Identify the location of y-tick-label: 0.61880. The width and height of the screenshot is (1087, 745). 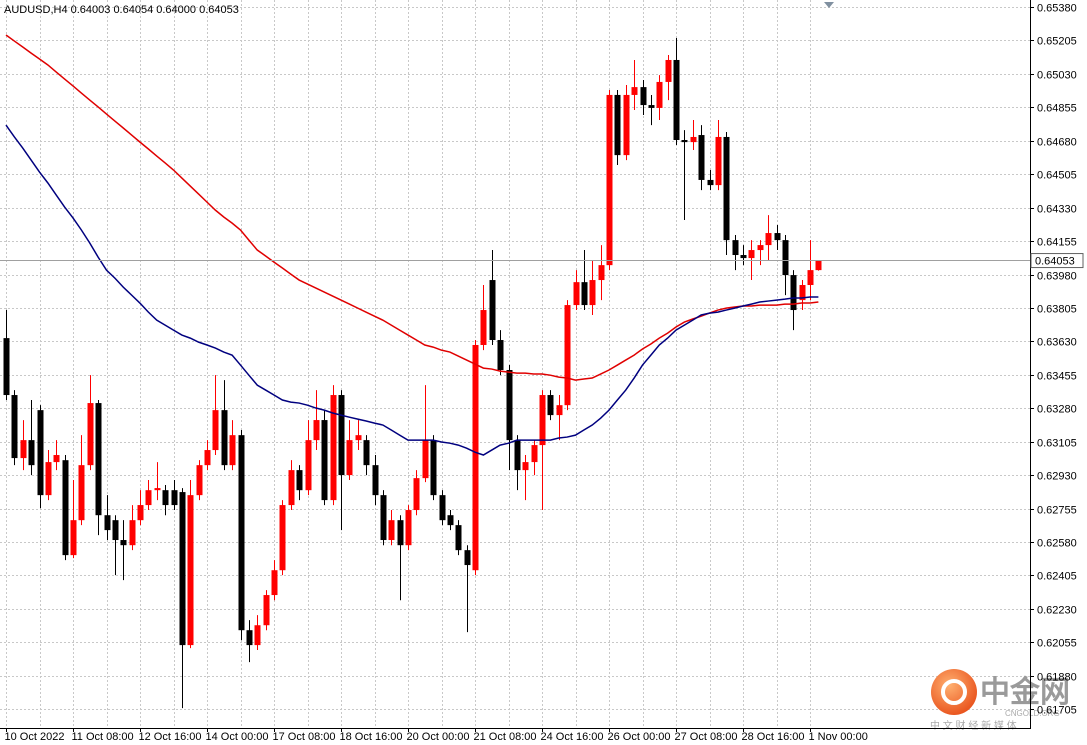
(1057, 678).